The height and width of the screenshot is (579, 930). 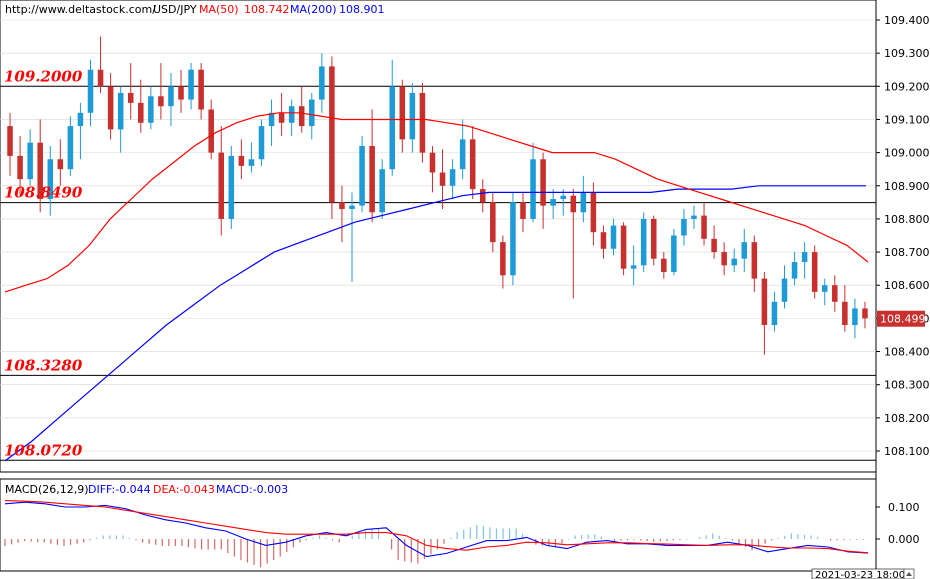 I want to click on ma200-label: MA(200), so click(x=313, y=9).